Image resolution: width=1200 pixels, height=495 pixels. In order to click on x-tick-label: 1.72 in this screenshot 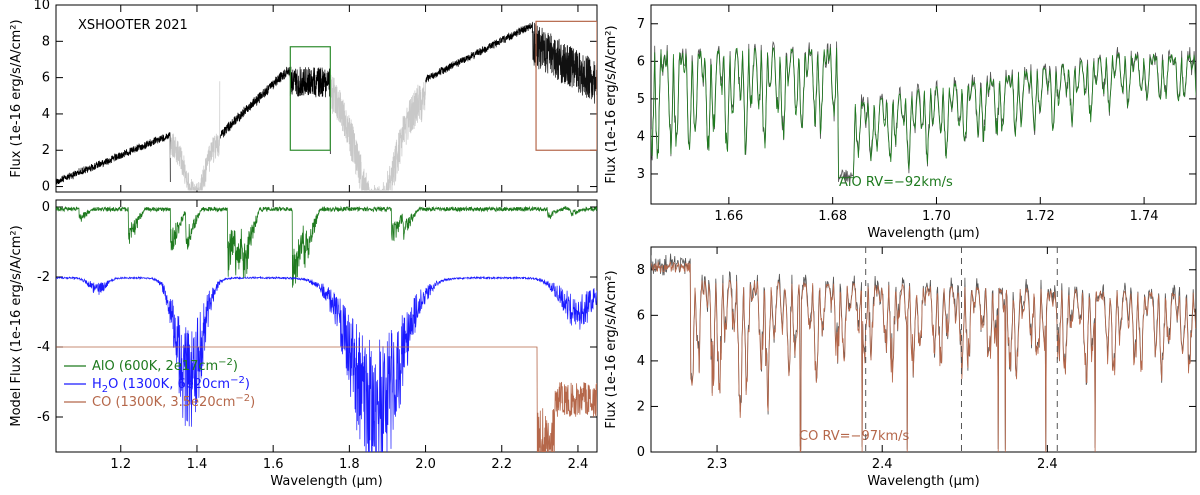, I will do `click(1040, 216)`.